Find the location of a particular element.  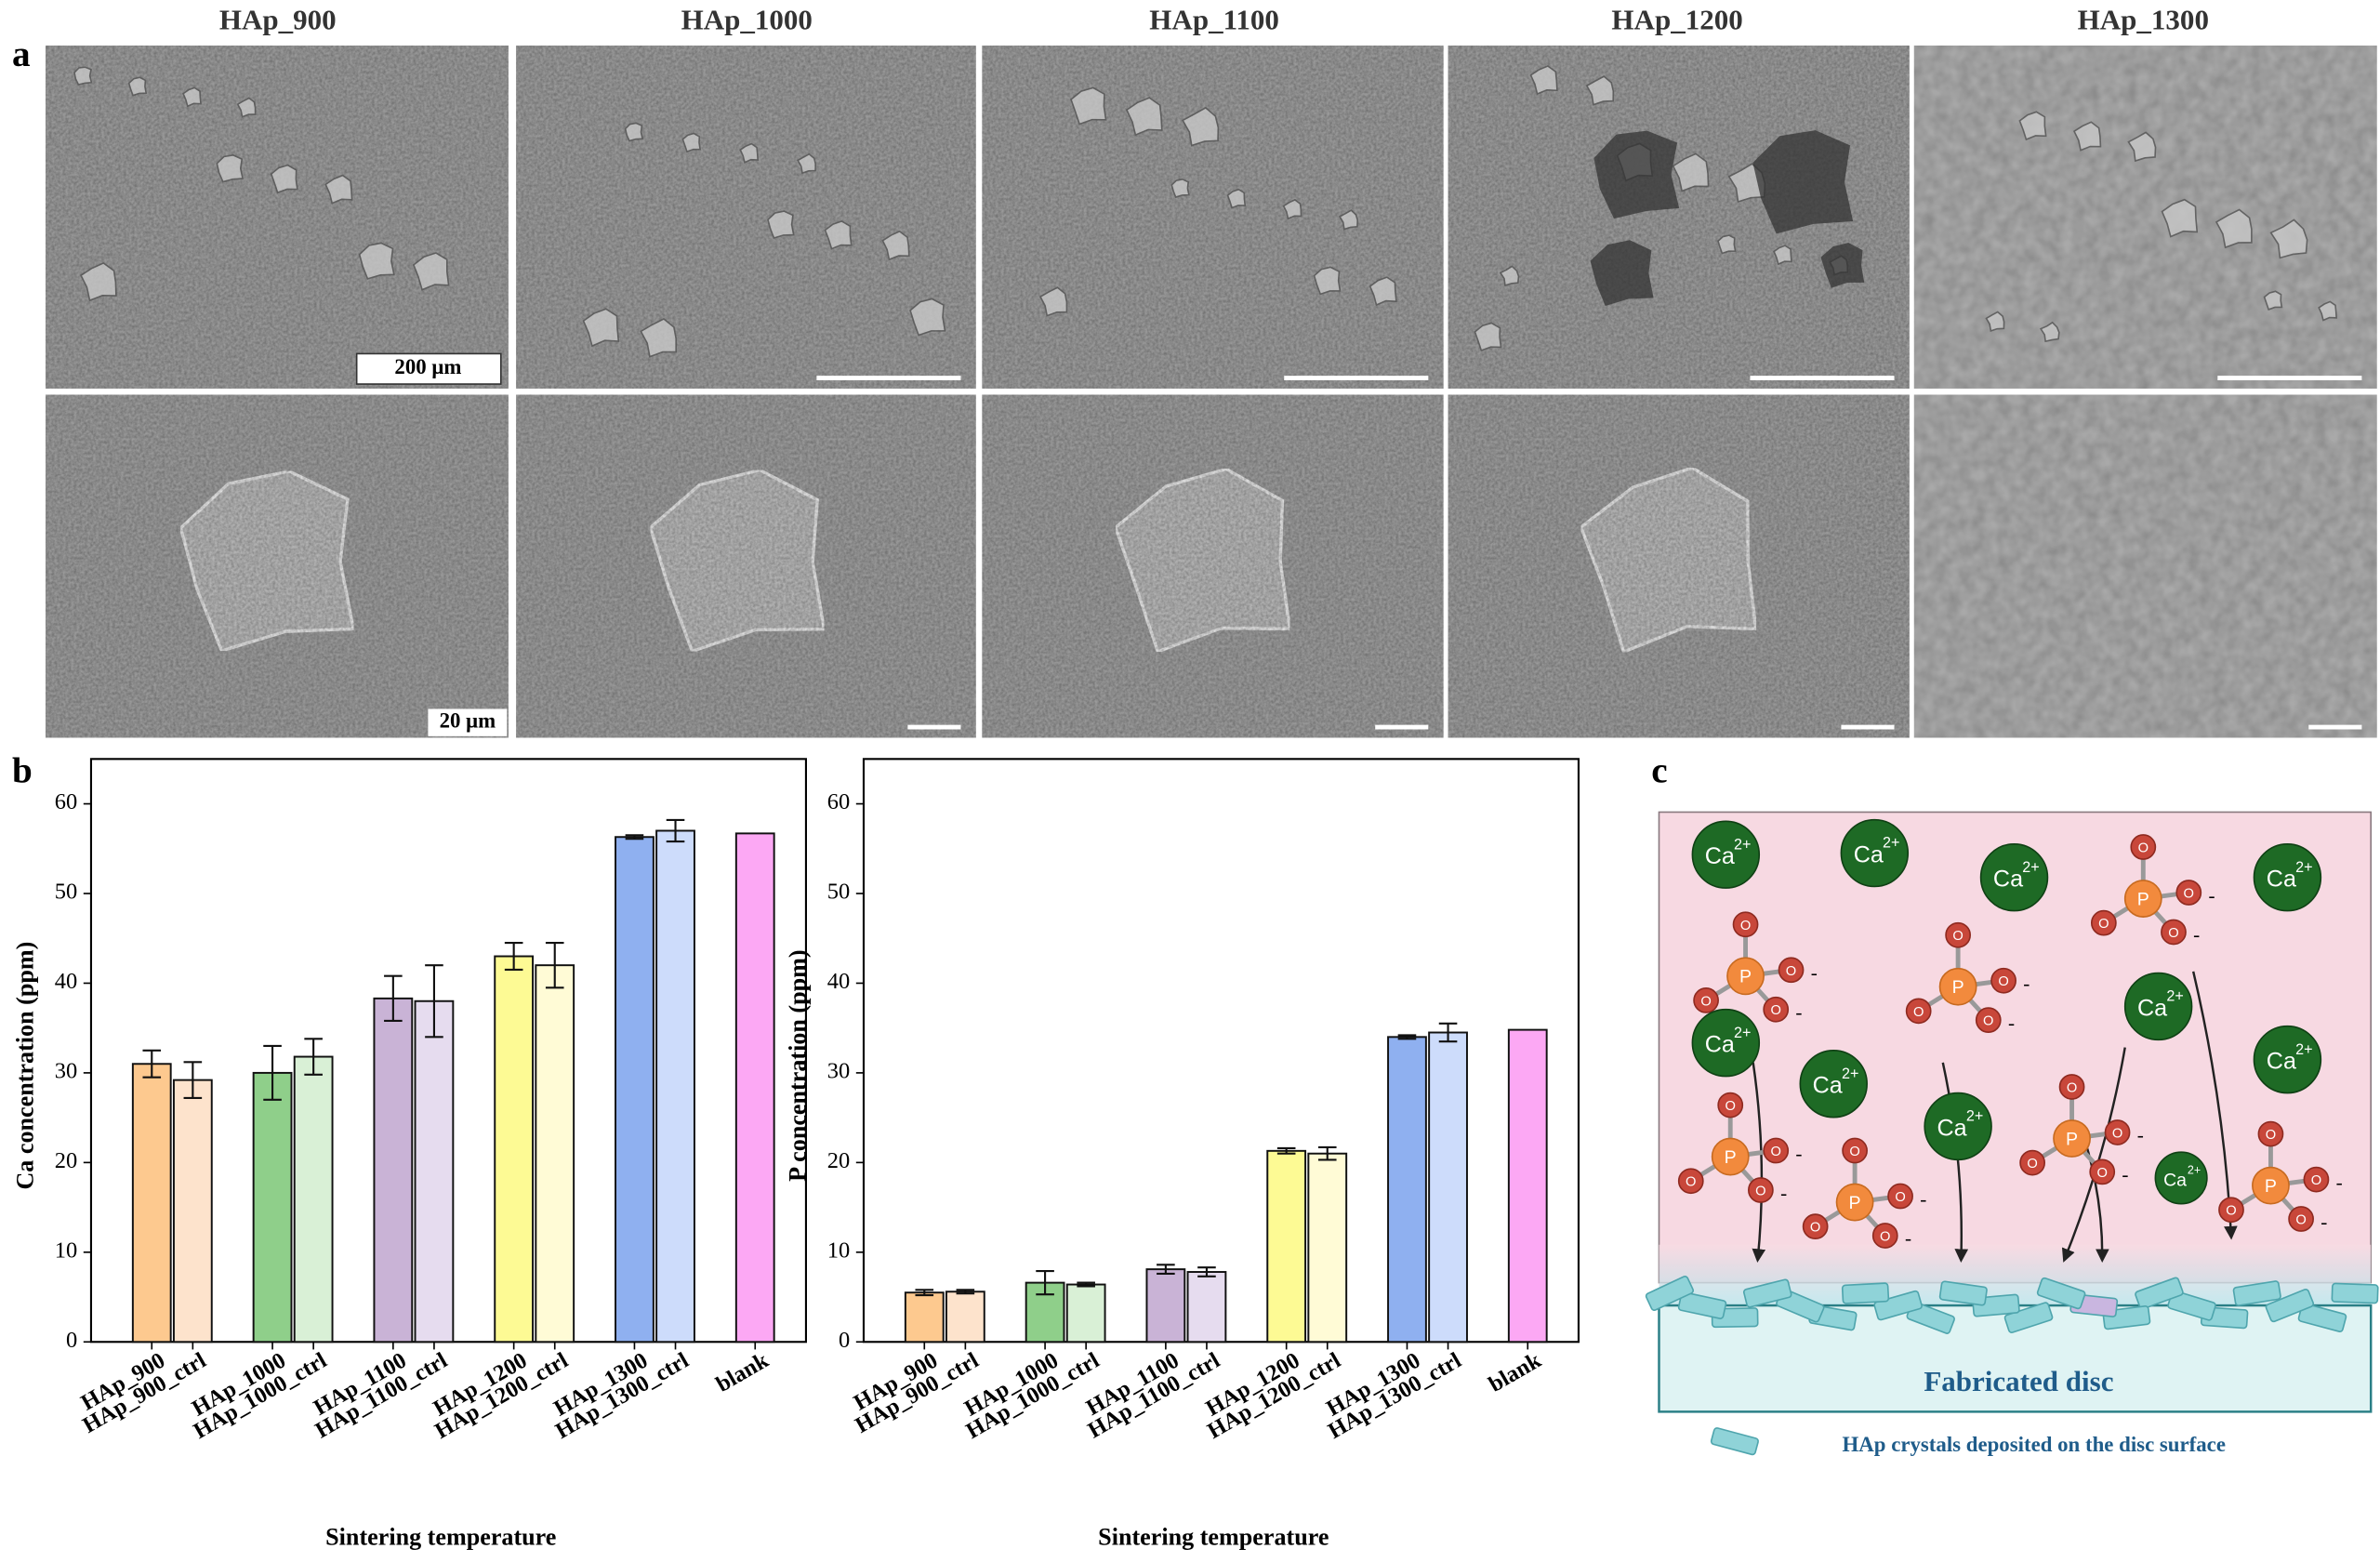

x-axis-label: Sintering temperature is located at coordinates (440, 1538).